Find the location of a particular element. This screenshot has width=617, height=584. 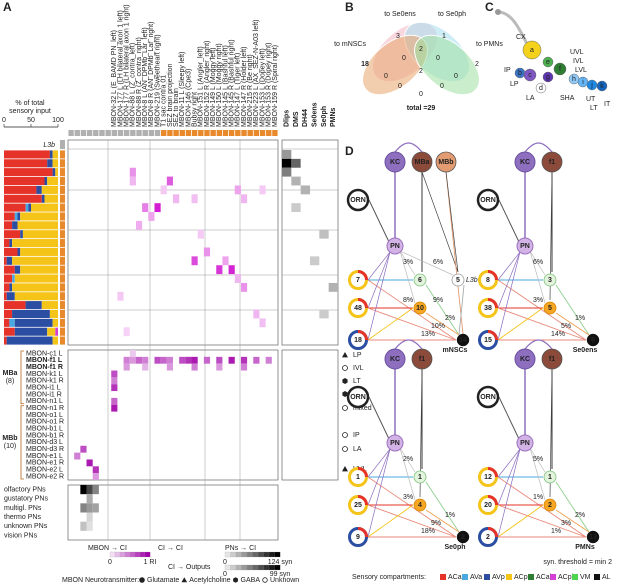

column-label: SEZ to brain is located at coordinates (176, 107).